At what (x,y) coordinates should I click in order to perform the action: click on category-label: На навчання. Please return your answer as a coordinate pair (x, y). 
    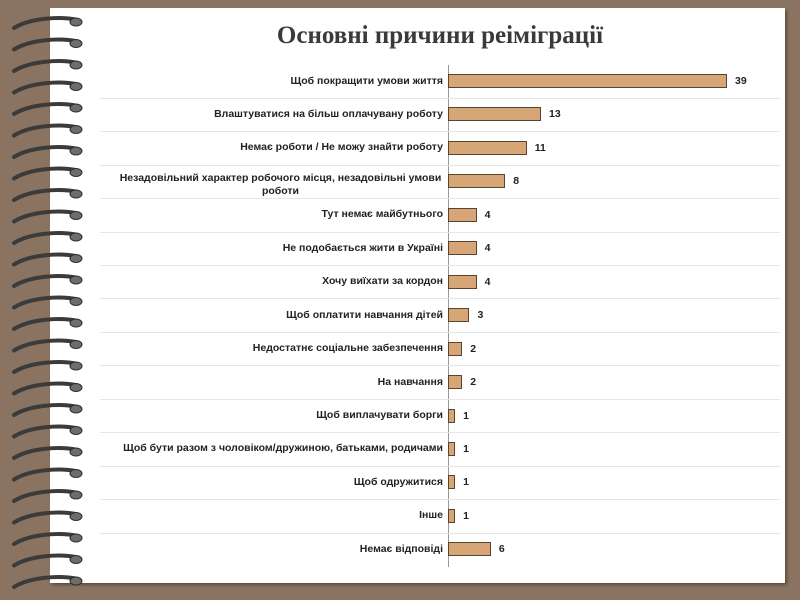
    Looking at the image, I should click on (410, 381).